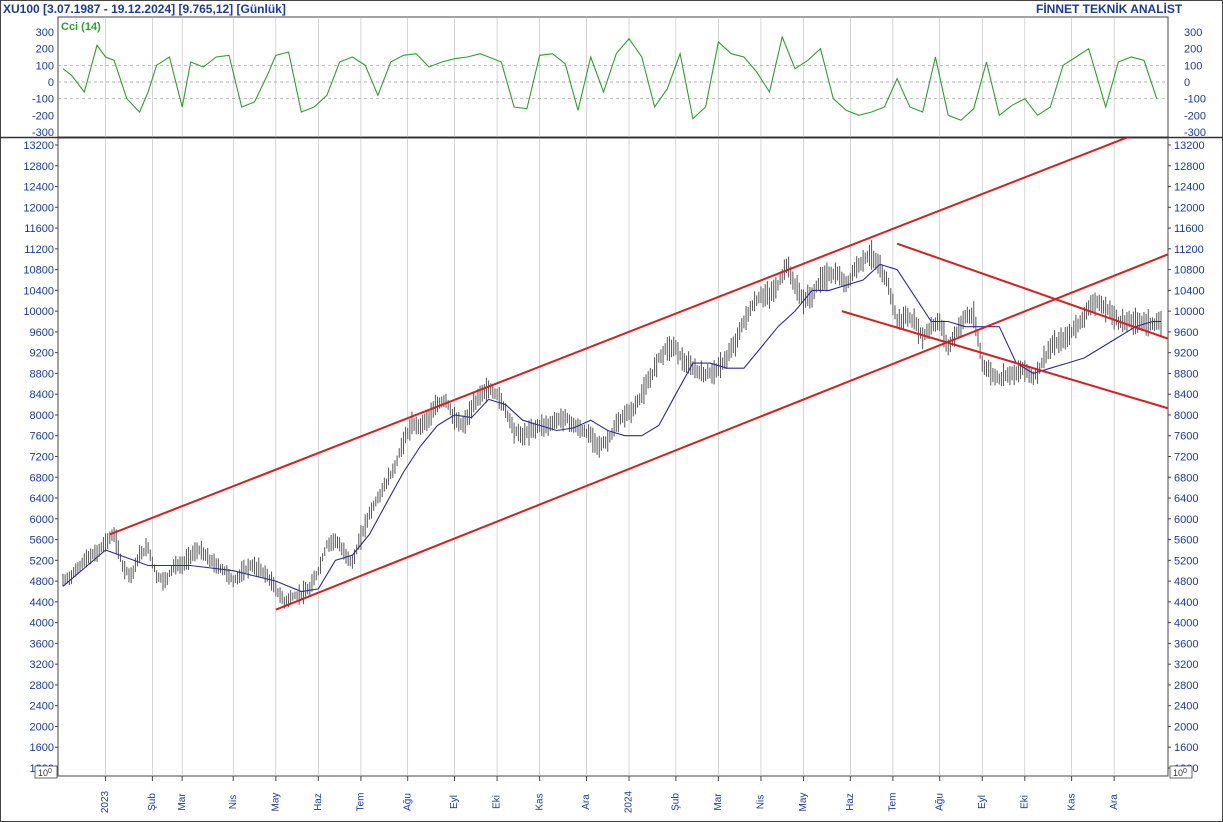 The height and width of the screenshot is (822, 1223). Describe the element at coordinates (1186, 727) in the screenshot. I see `price-y-tick-label-right: 2000` at that location.